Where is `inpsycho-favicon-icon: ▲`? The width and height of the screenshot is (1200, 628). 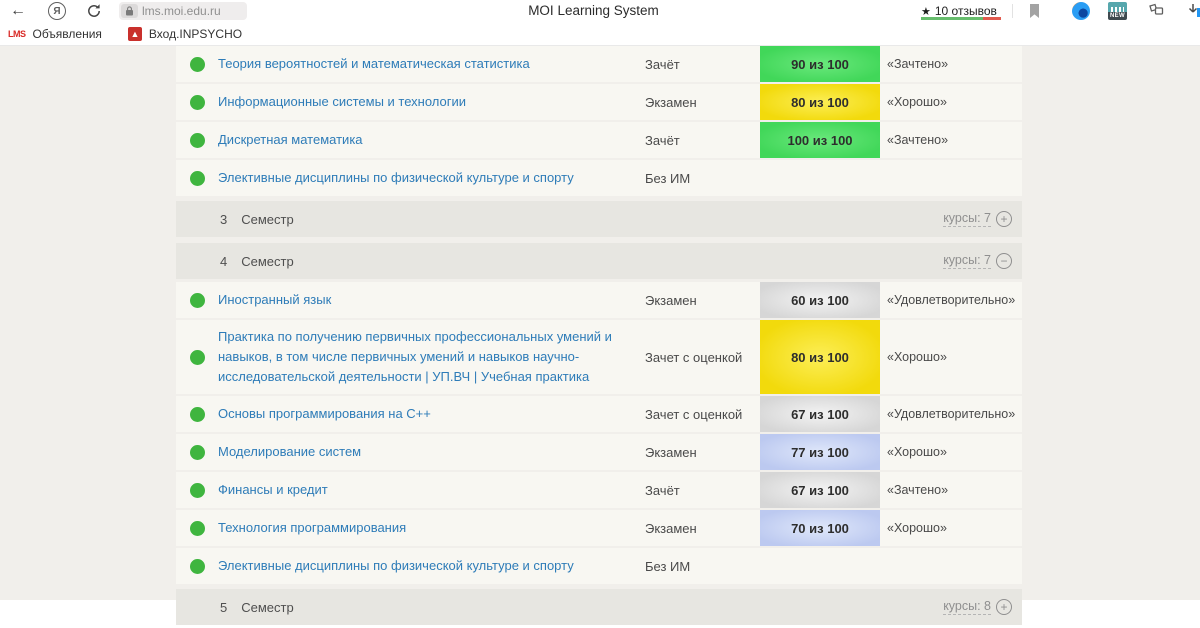
inpsycho-favicon-icon: ▲ is located at coordinates (134, 33).